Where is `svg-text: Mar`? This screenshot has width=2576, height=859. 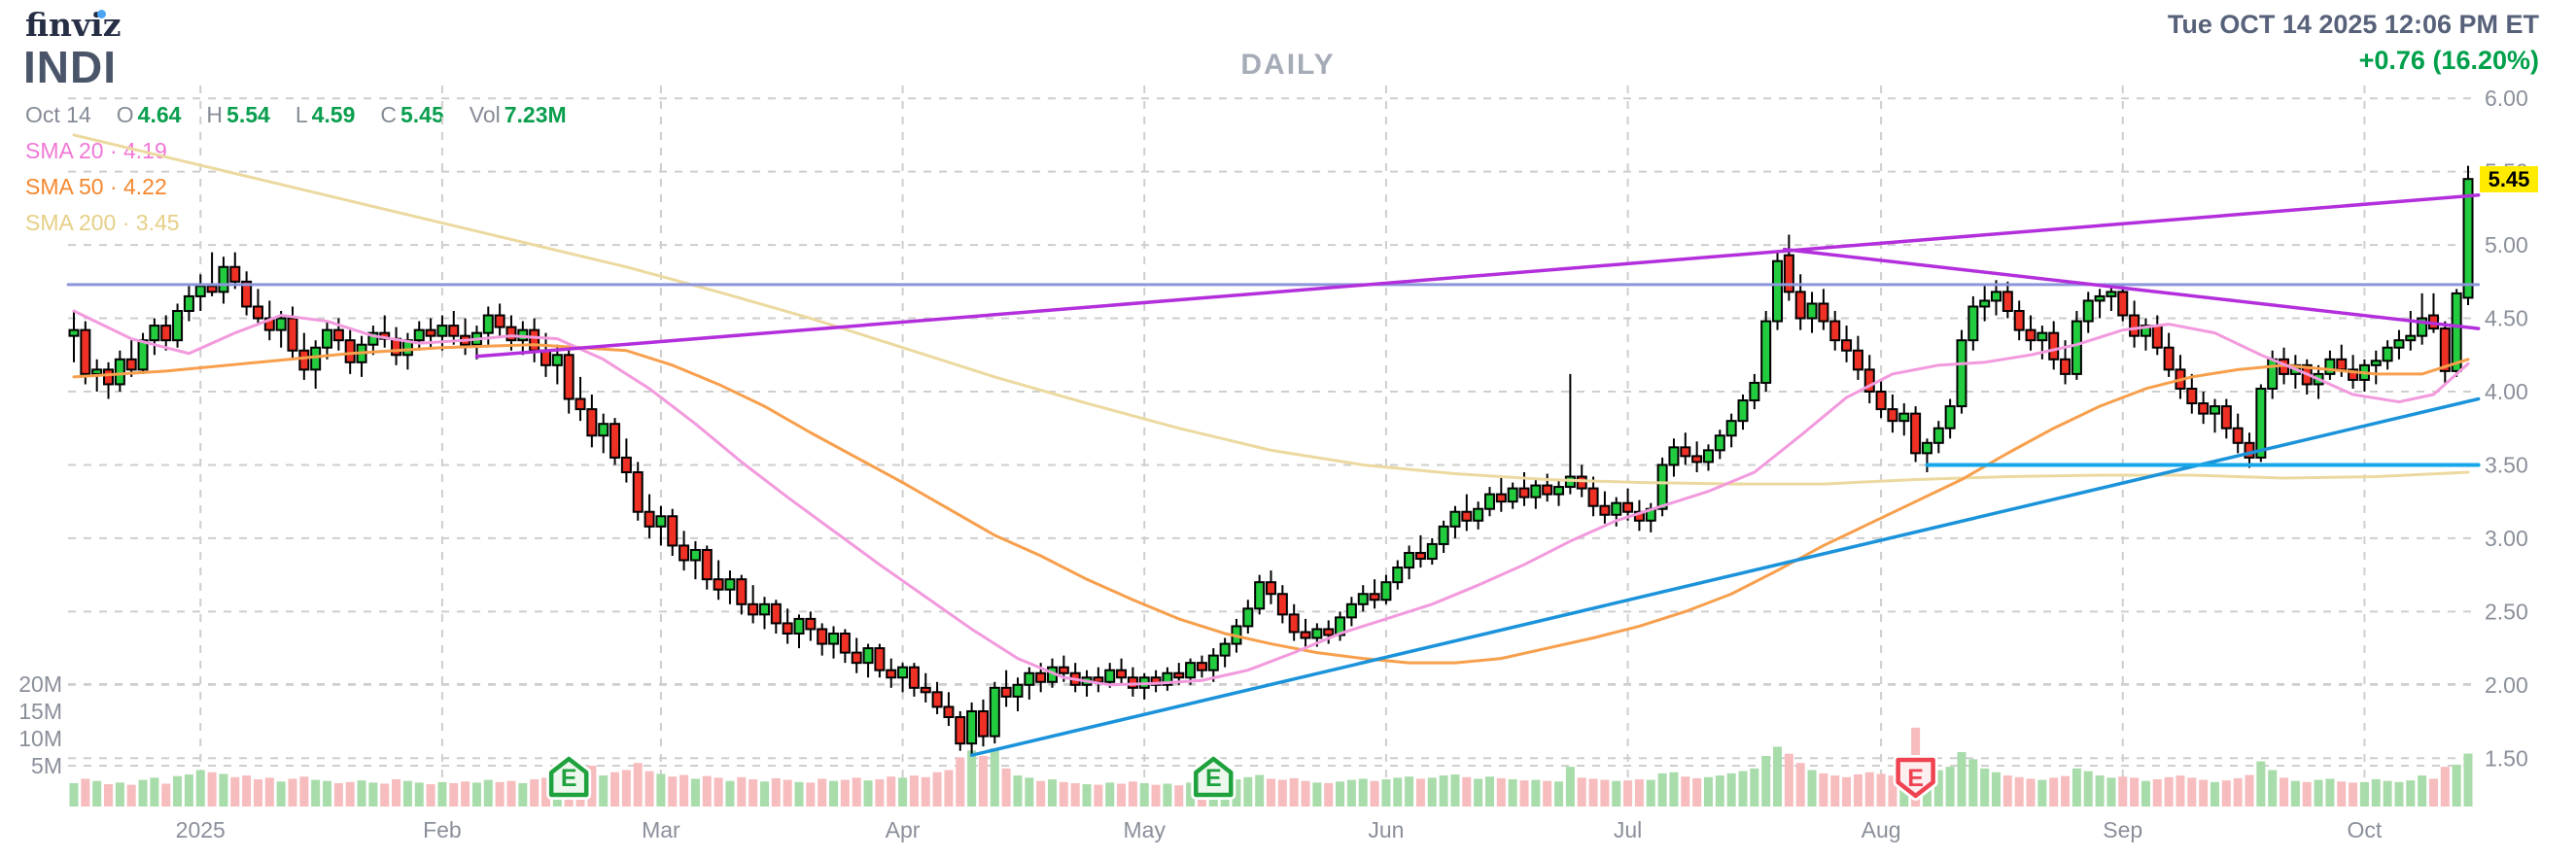 svg-text: Mar is located at coordinates (661, 830).